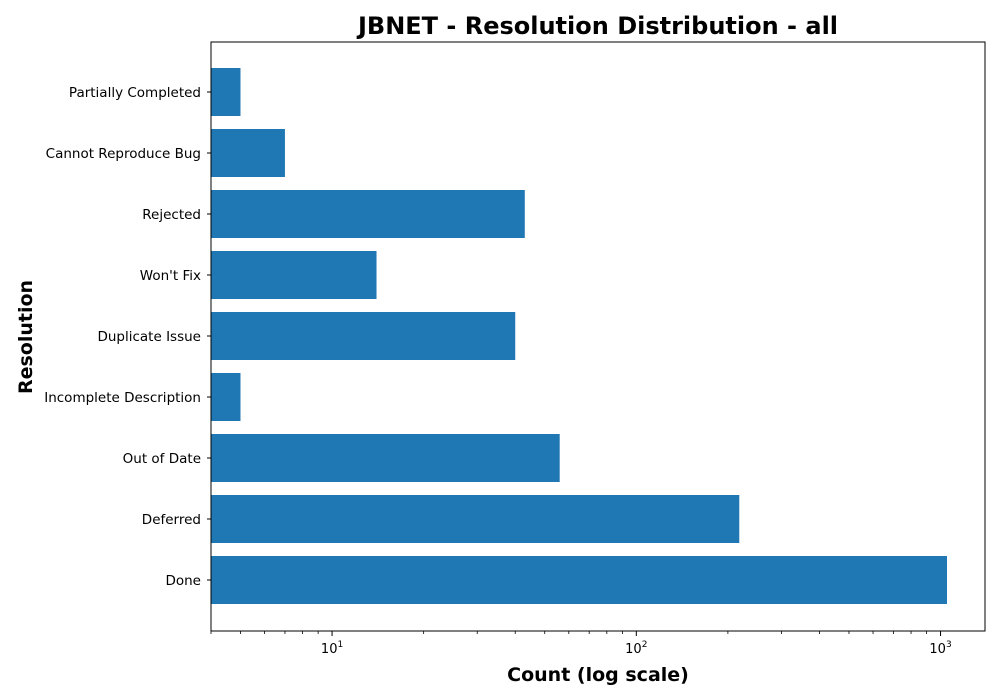 The width and height of the screenshot is (1000, 700). What do you see at coordinates (171, 215) in the screenshot?
I see `y-tick-label: Rejected` at bounding box center [171, 215].